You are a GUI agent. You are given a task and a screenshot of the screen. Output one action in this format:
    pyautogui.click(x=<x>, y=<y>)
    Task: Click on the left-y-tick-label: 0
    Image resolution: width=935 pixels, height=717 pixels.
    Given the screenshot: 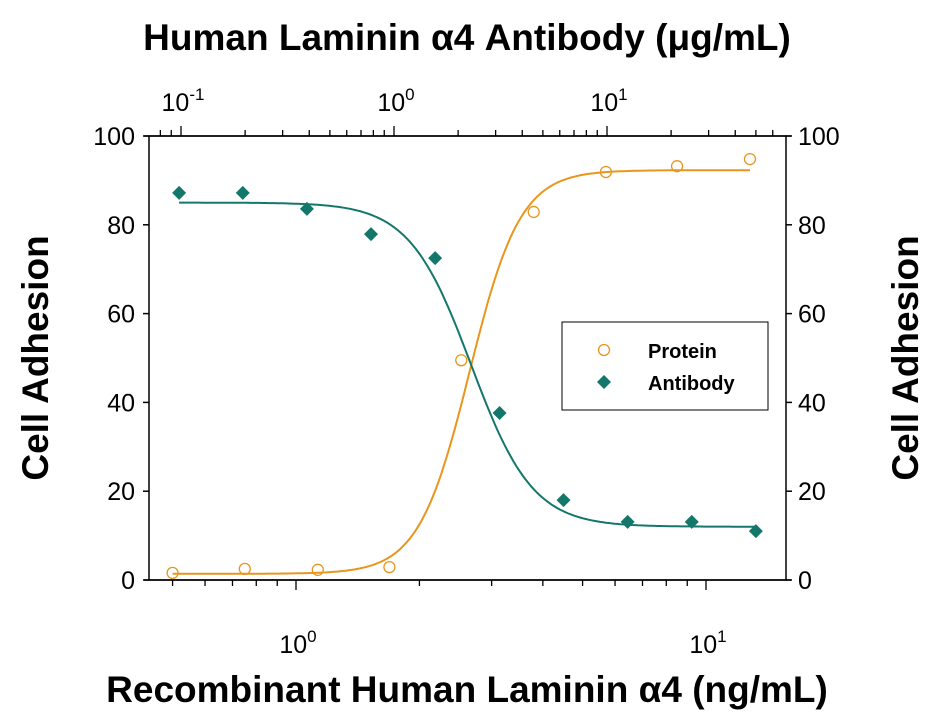 What is the action you would take?
    pyautogui.click(x=128, y=581)
    